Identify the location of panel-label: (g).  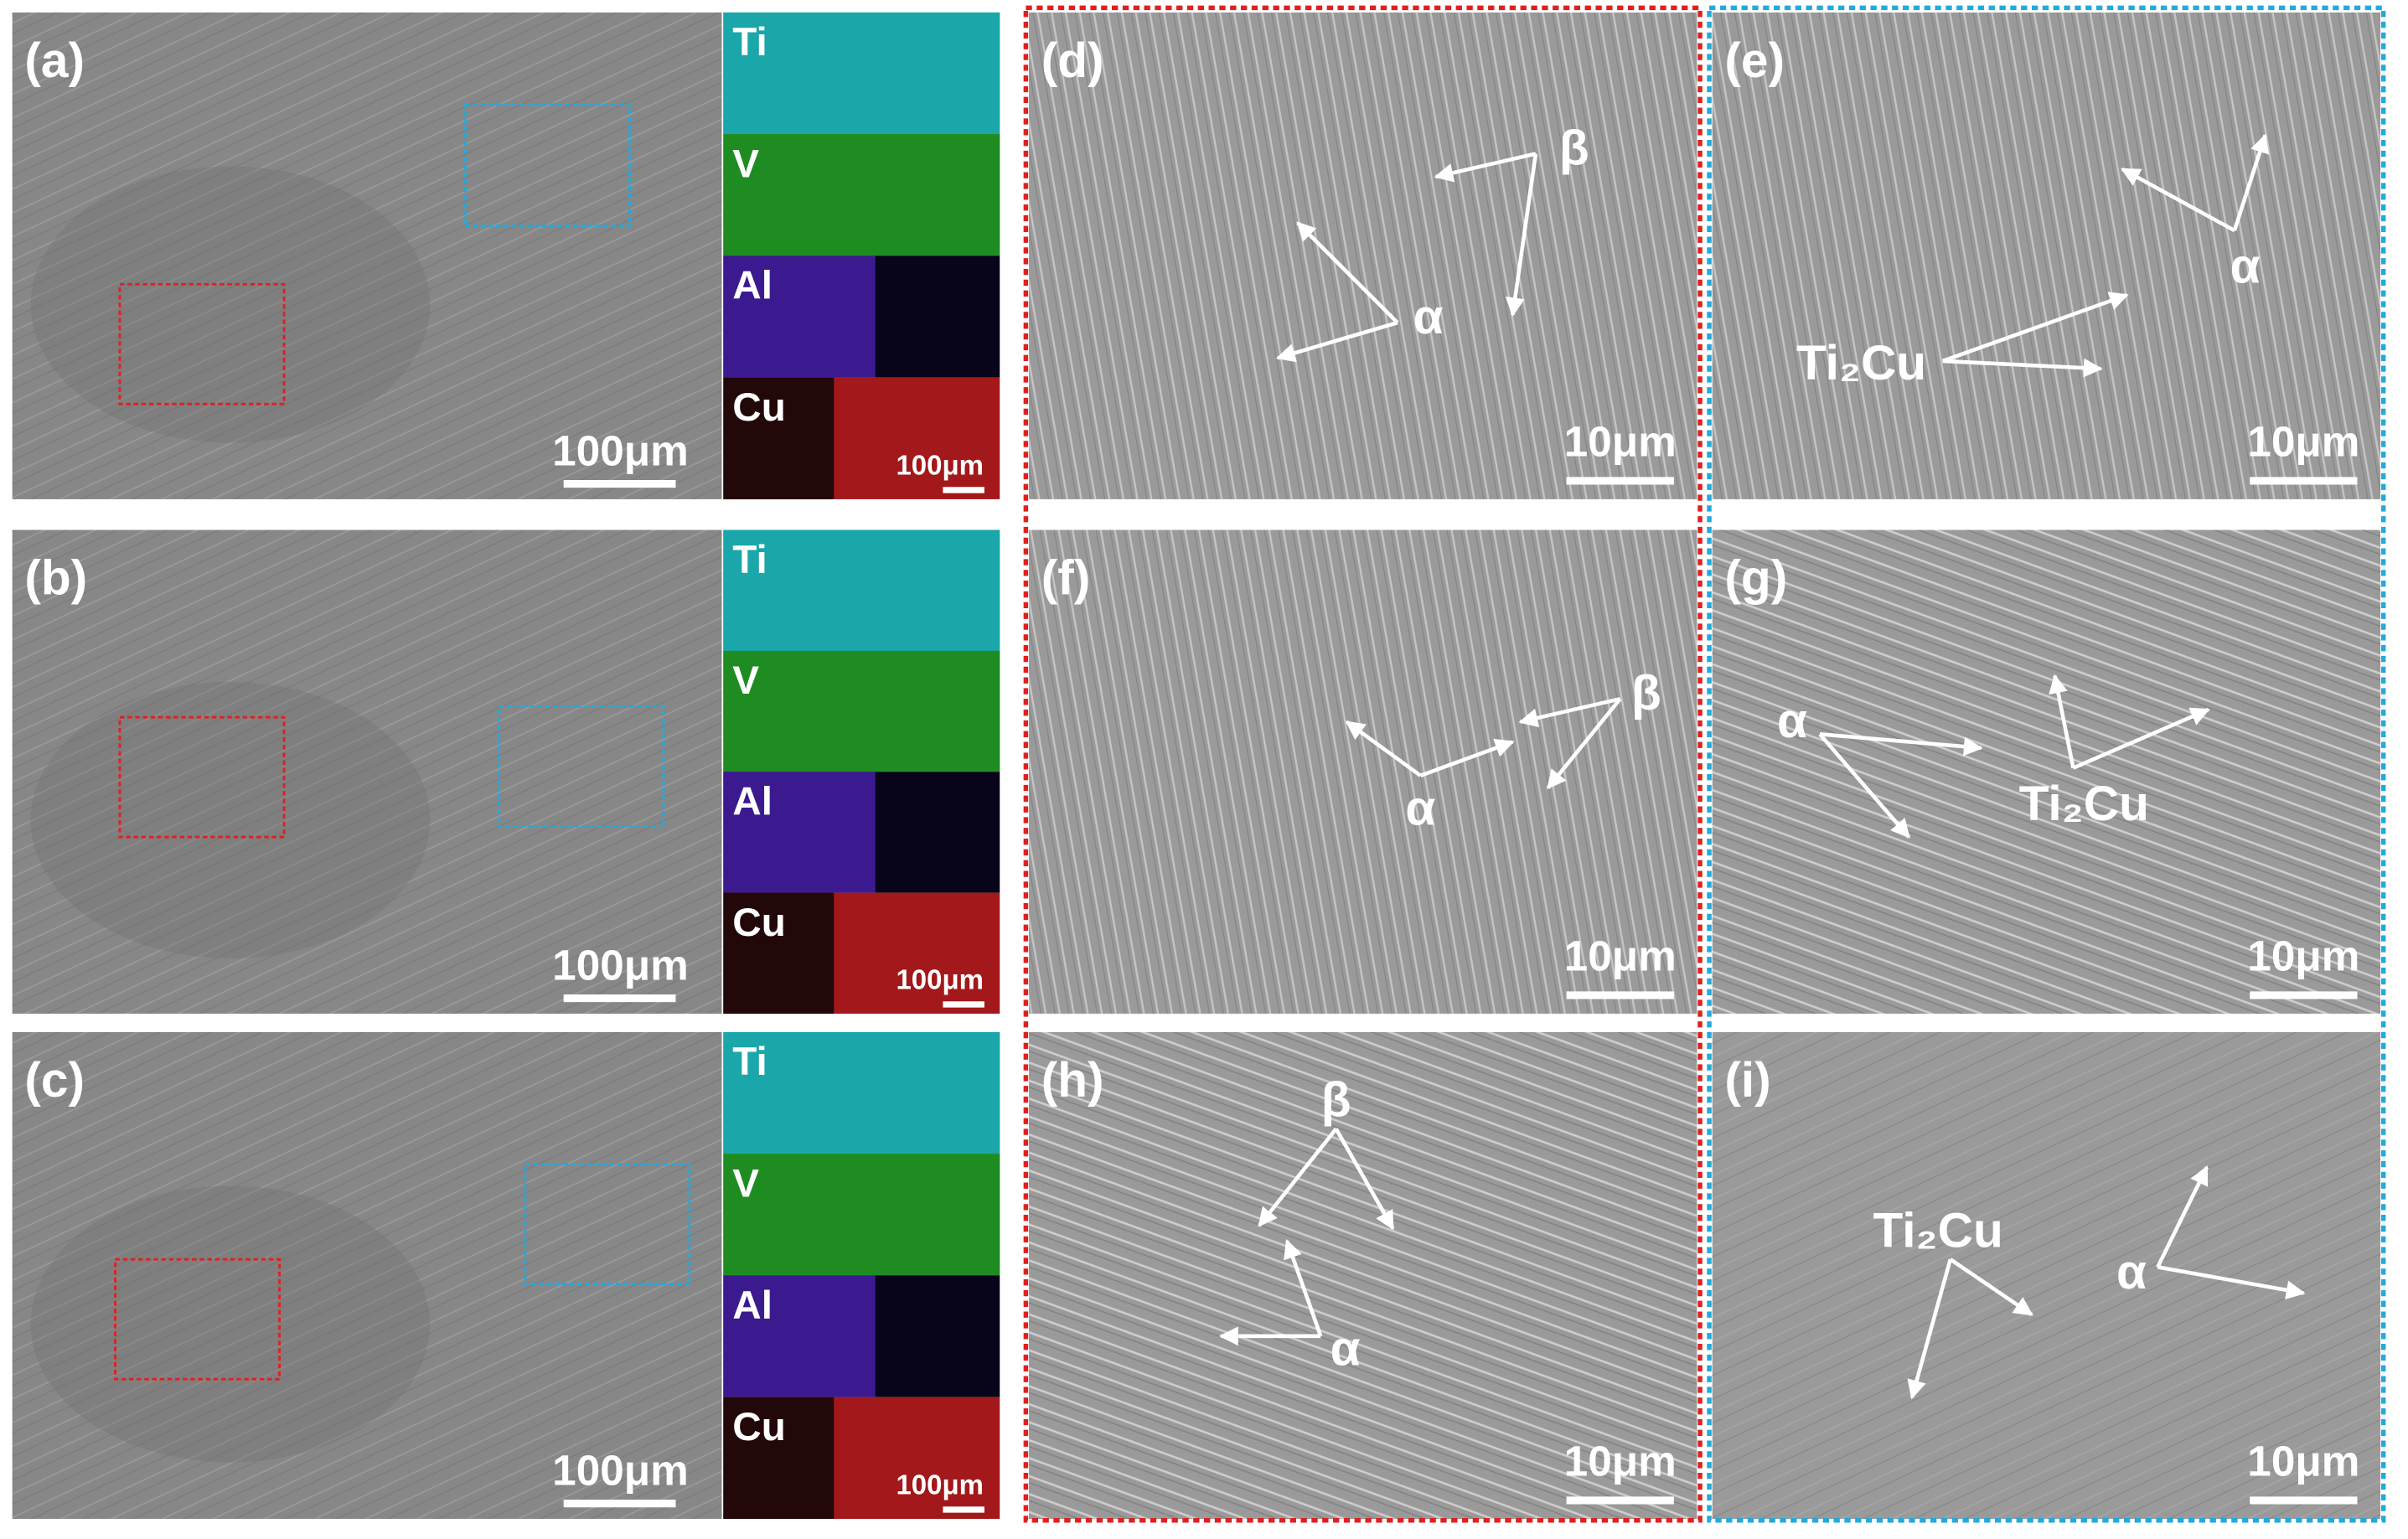
(1755, 578).